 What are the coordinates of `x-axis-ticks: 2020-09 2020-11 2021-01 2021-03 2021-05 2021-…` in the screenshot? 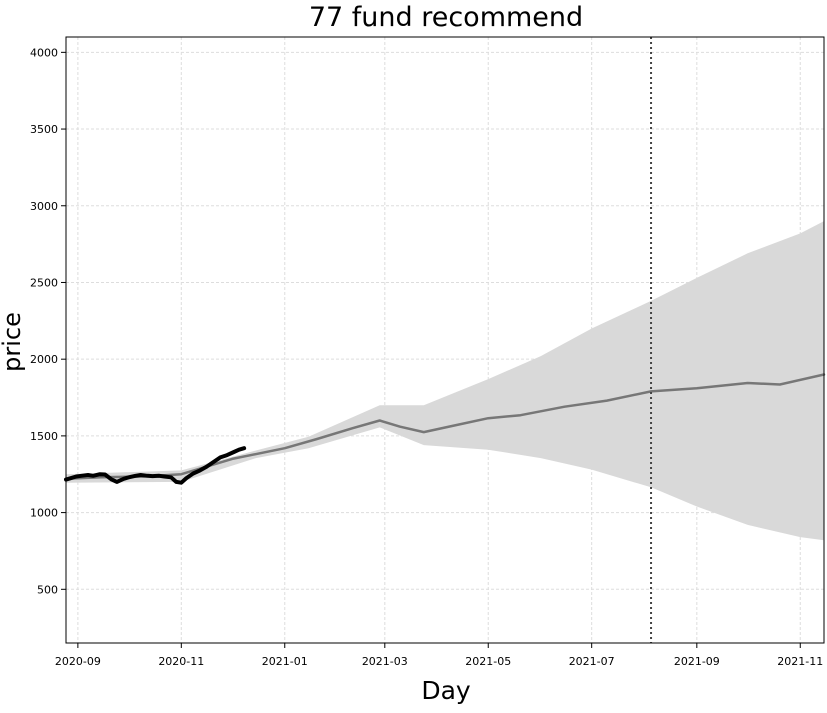 It's located at (439, 655).